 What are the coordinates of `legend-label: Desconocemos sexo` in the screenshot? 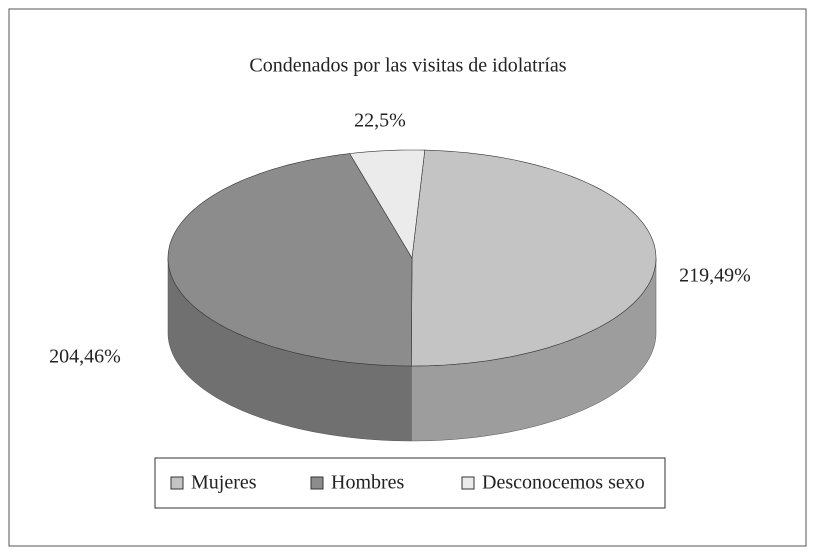 It's located at (563, 483).